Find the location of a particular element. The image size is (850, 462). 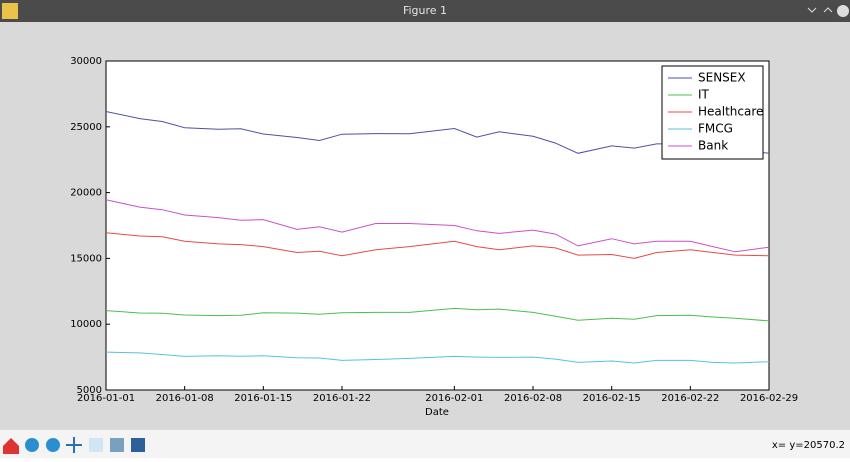

pan-button is located at coordinates (74, 445).